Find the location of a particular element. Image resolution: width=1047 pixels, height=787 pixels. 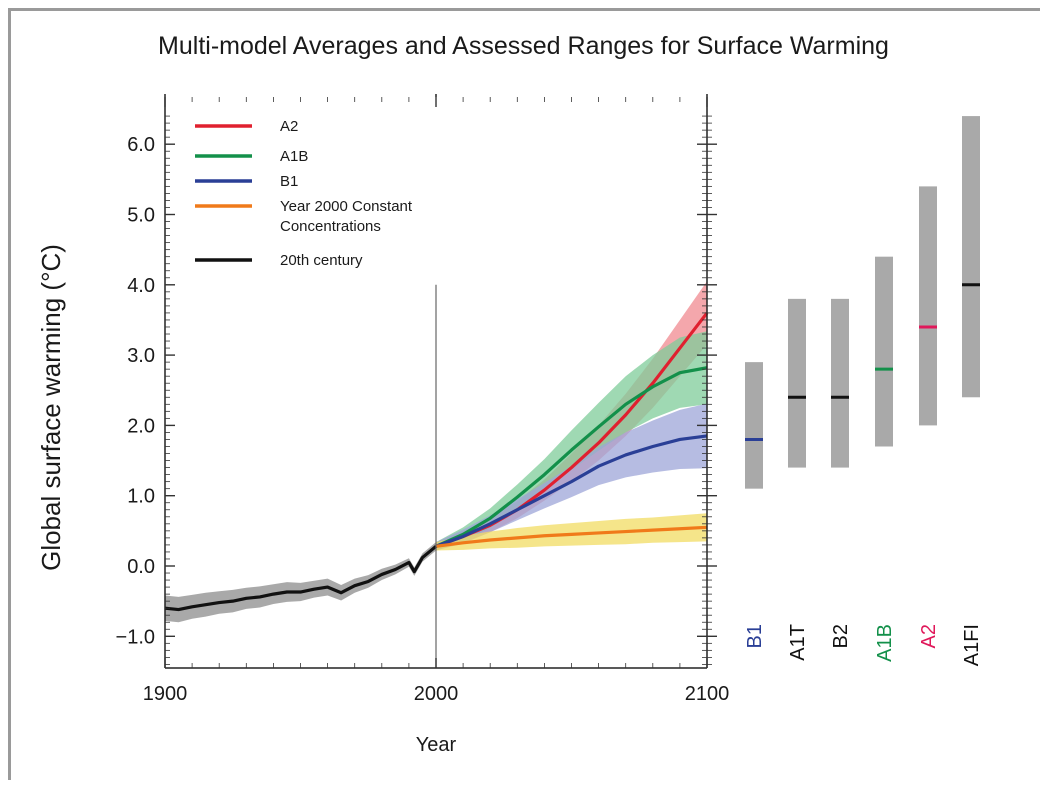

scenario-label-a1fi: A1FI is located at coordinates (972, 645).